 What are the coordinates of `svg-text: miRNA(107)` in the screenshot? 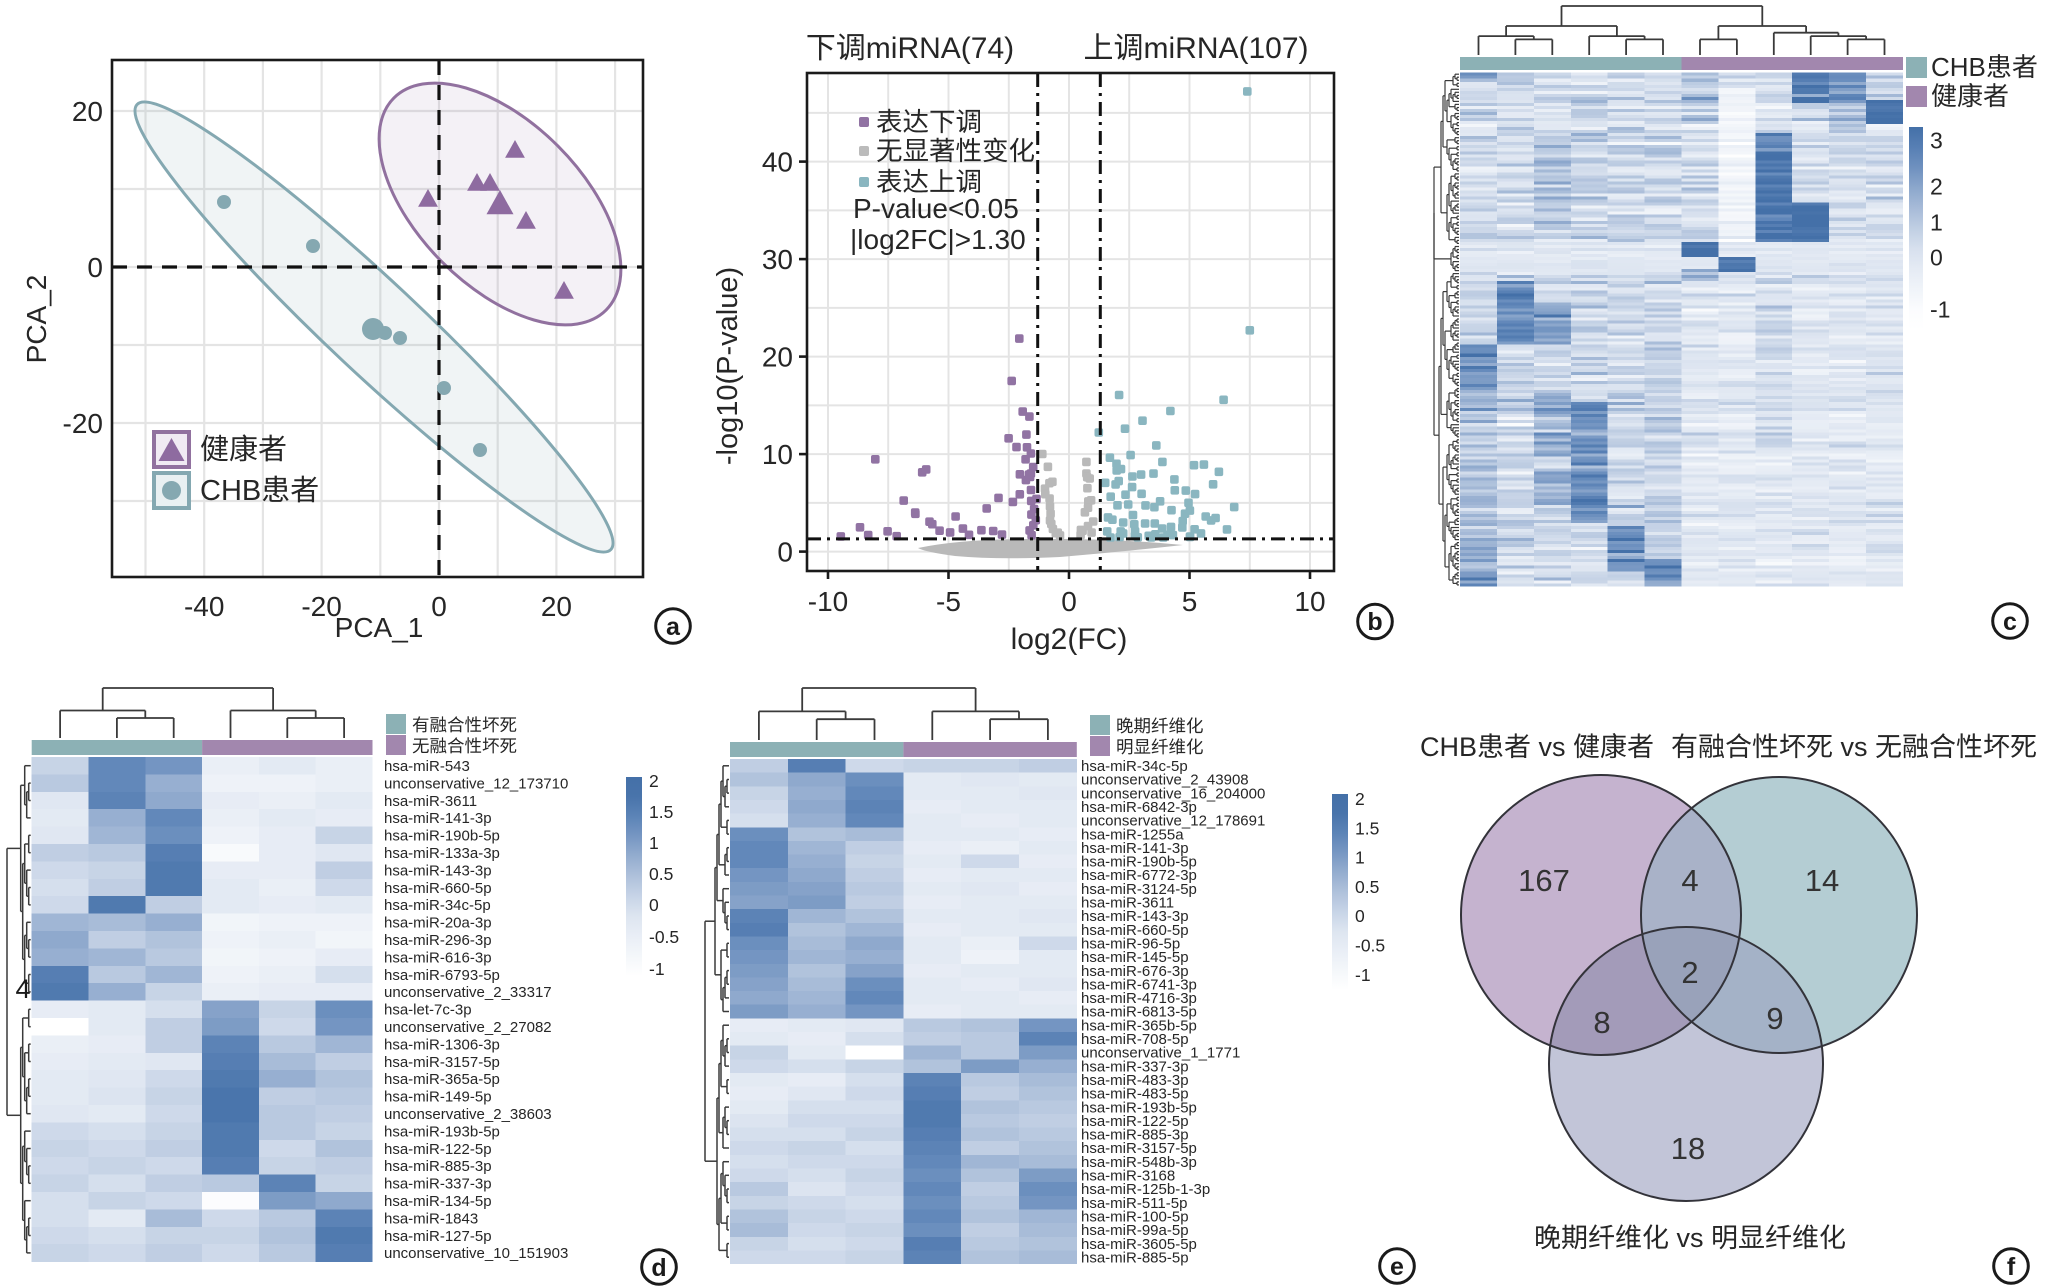 It's located at (1226, 48).